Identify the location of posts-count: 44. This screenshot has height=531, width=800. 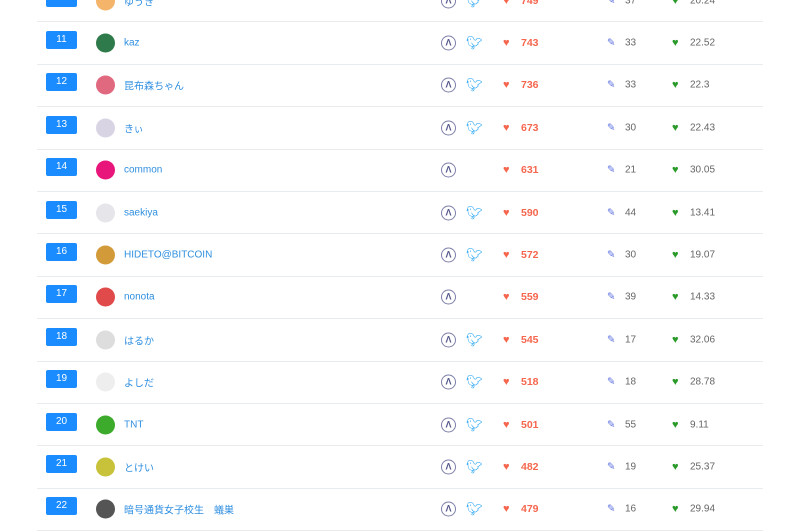
(631, 213).